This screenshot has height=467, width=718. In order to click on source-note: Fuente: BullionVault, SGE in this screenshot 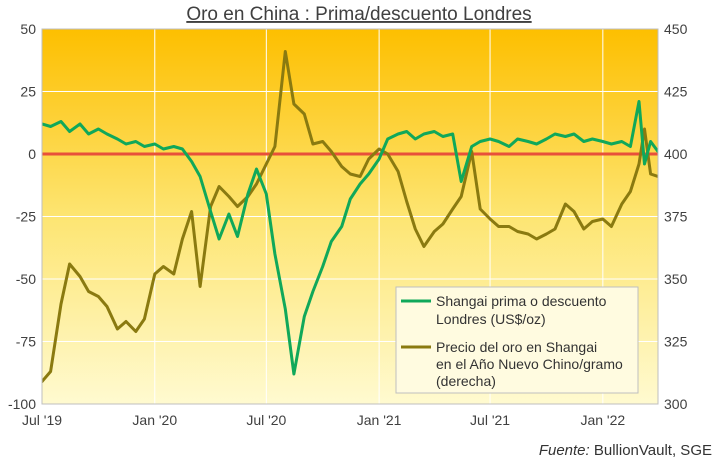, I will do `click(625, 450)`.